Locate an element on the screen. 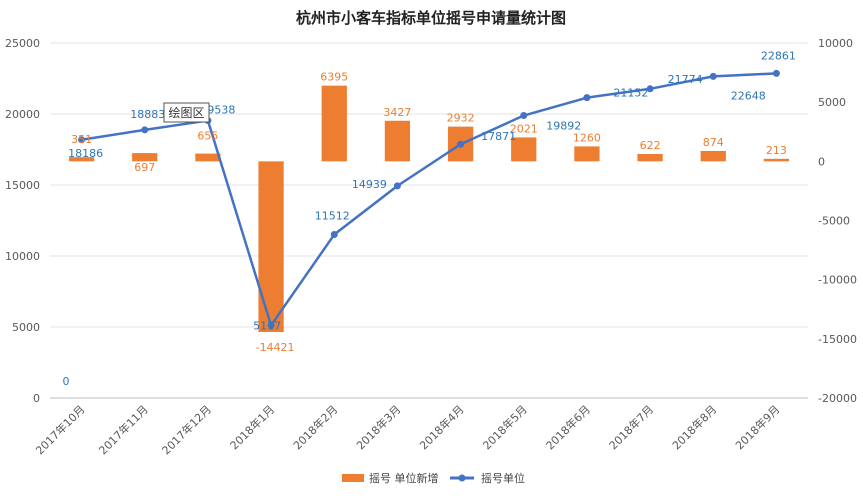 The height and width of the screenshot is (502, 863). x-tick-label: 2018年5月 is located at coordinates (505, 427).